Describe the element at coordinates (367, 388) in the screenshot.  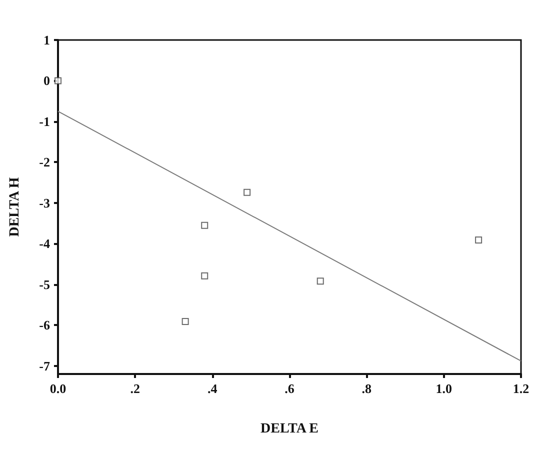
I see `x-tick-label: .8` at that location.